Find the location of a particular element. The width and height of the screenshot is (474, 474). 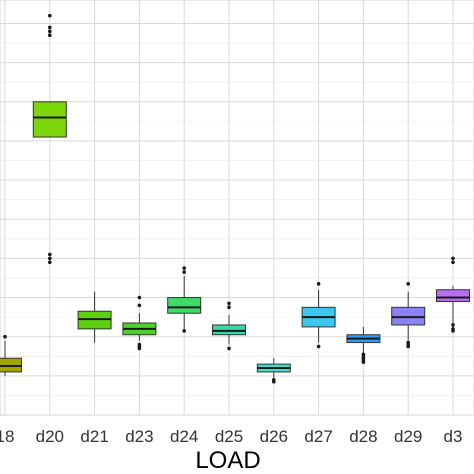

x-axis-label: LOAD is located at coordinates (227, 460).